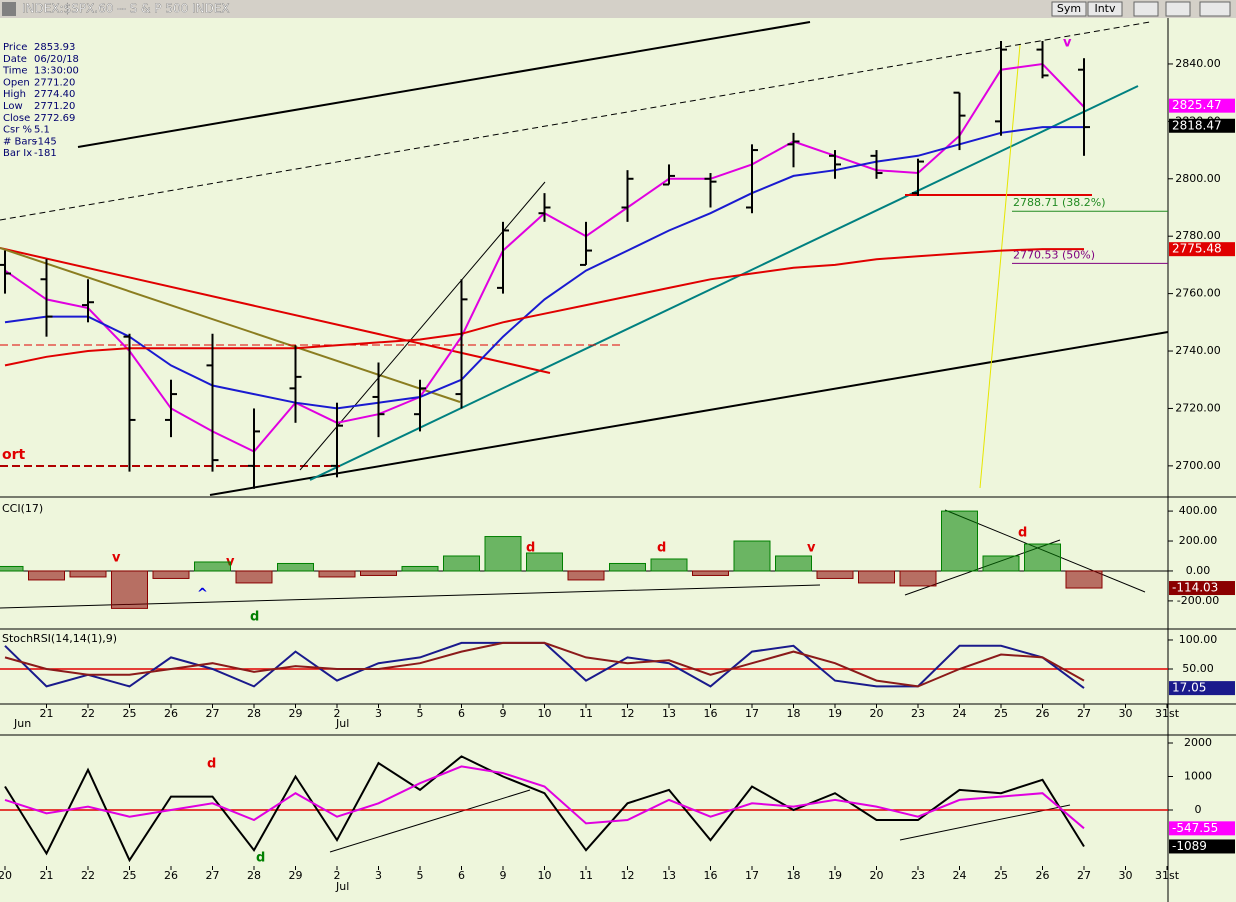 This screenshot has width=1236, height=902. Describe the element at coordinates (1197, 125) in the screenshot. I see `value-box-label: 2818.47` at that location.